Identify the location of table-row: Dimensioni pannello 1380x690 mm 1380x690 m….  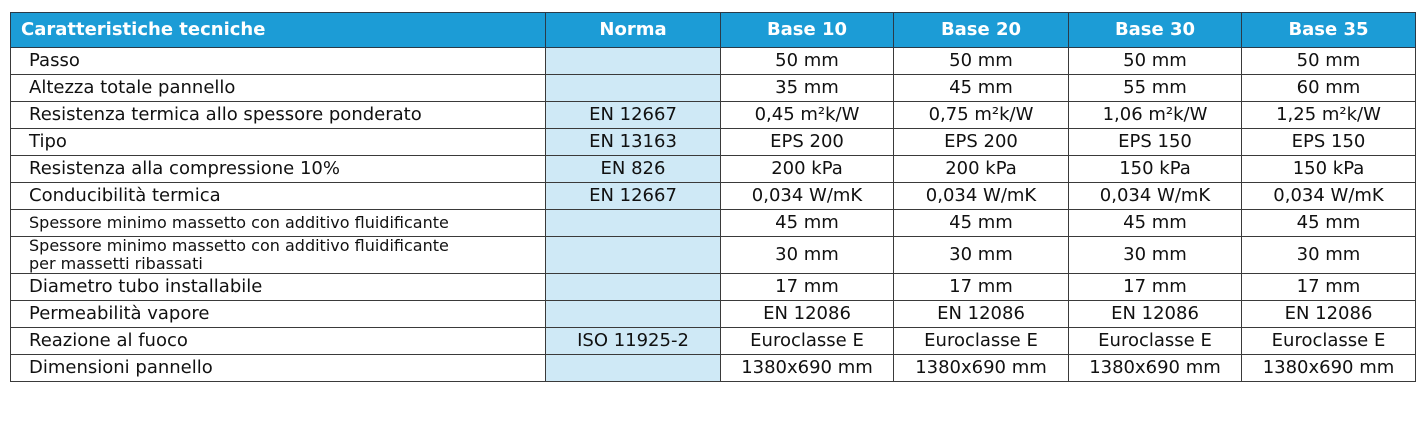
(713, 368).